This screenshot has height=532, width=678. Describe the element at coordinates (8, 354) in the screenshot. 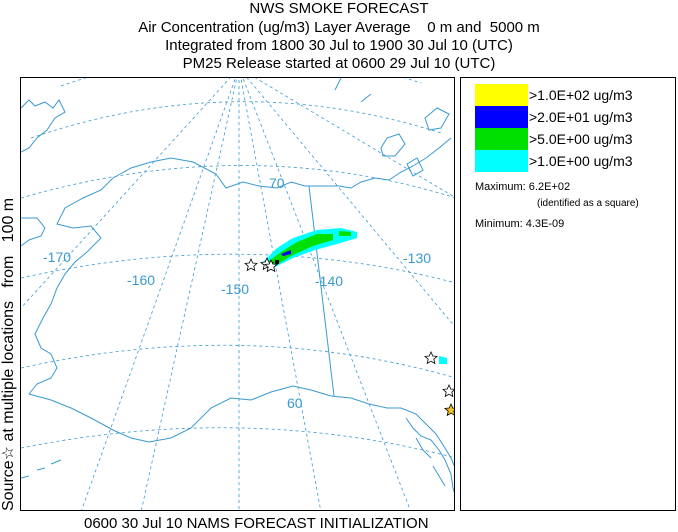

I see `source-label: Source☆ at multiple locations from 100 m` at that location.